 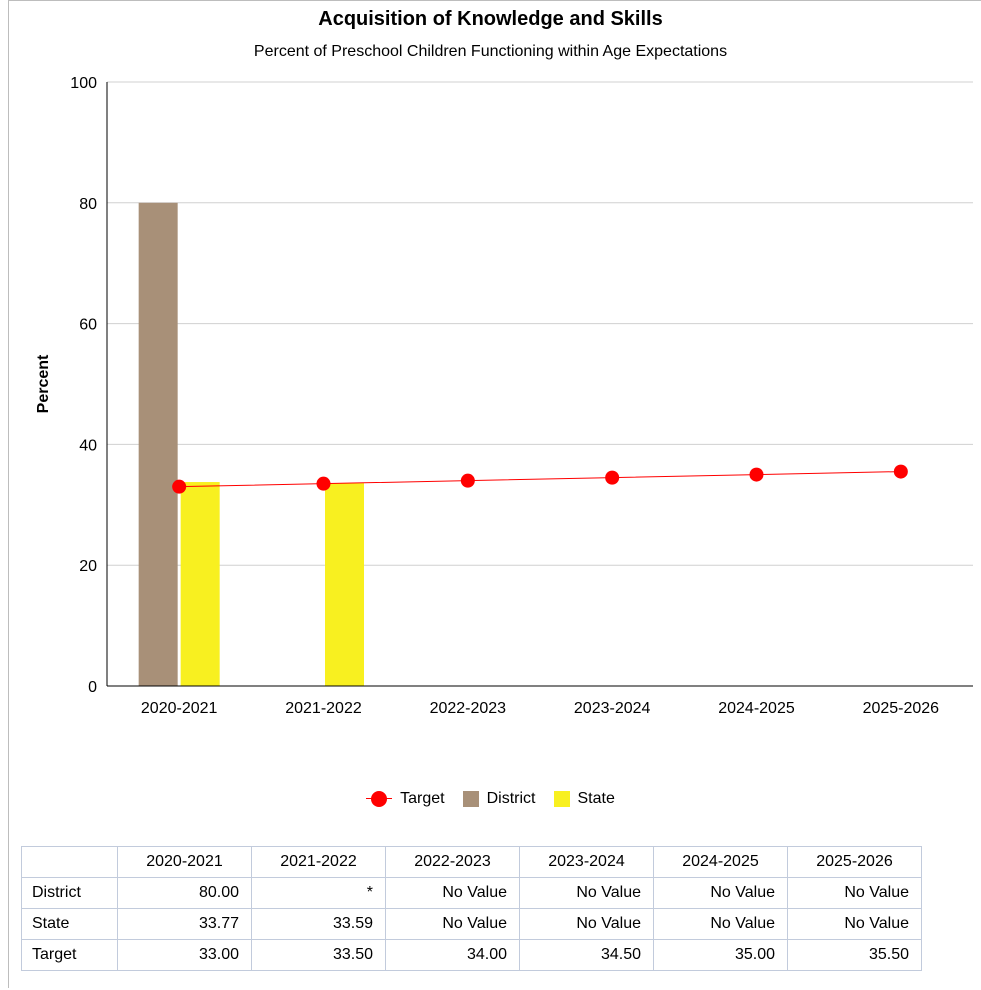 What do you see at coordinates (452, 862) in the screenshot?
I see `table-header-cell: 2022-2023` at bounding box center [452, 862].